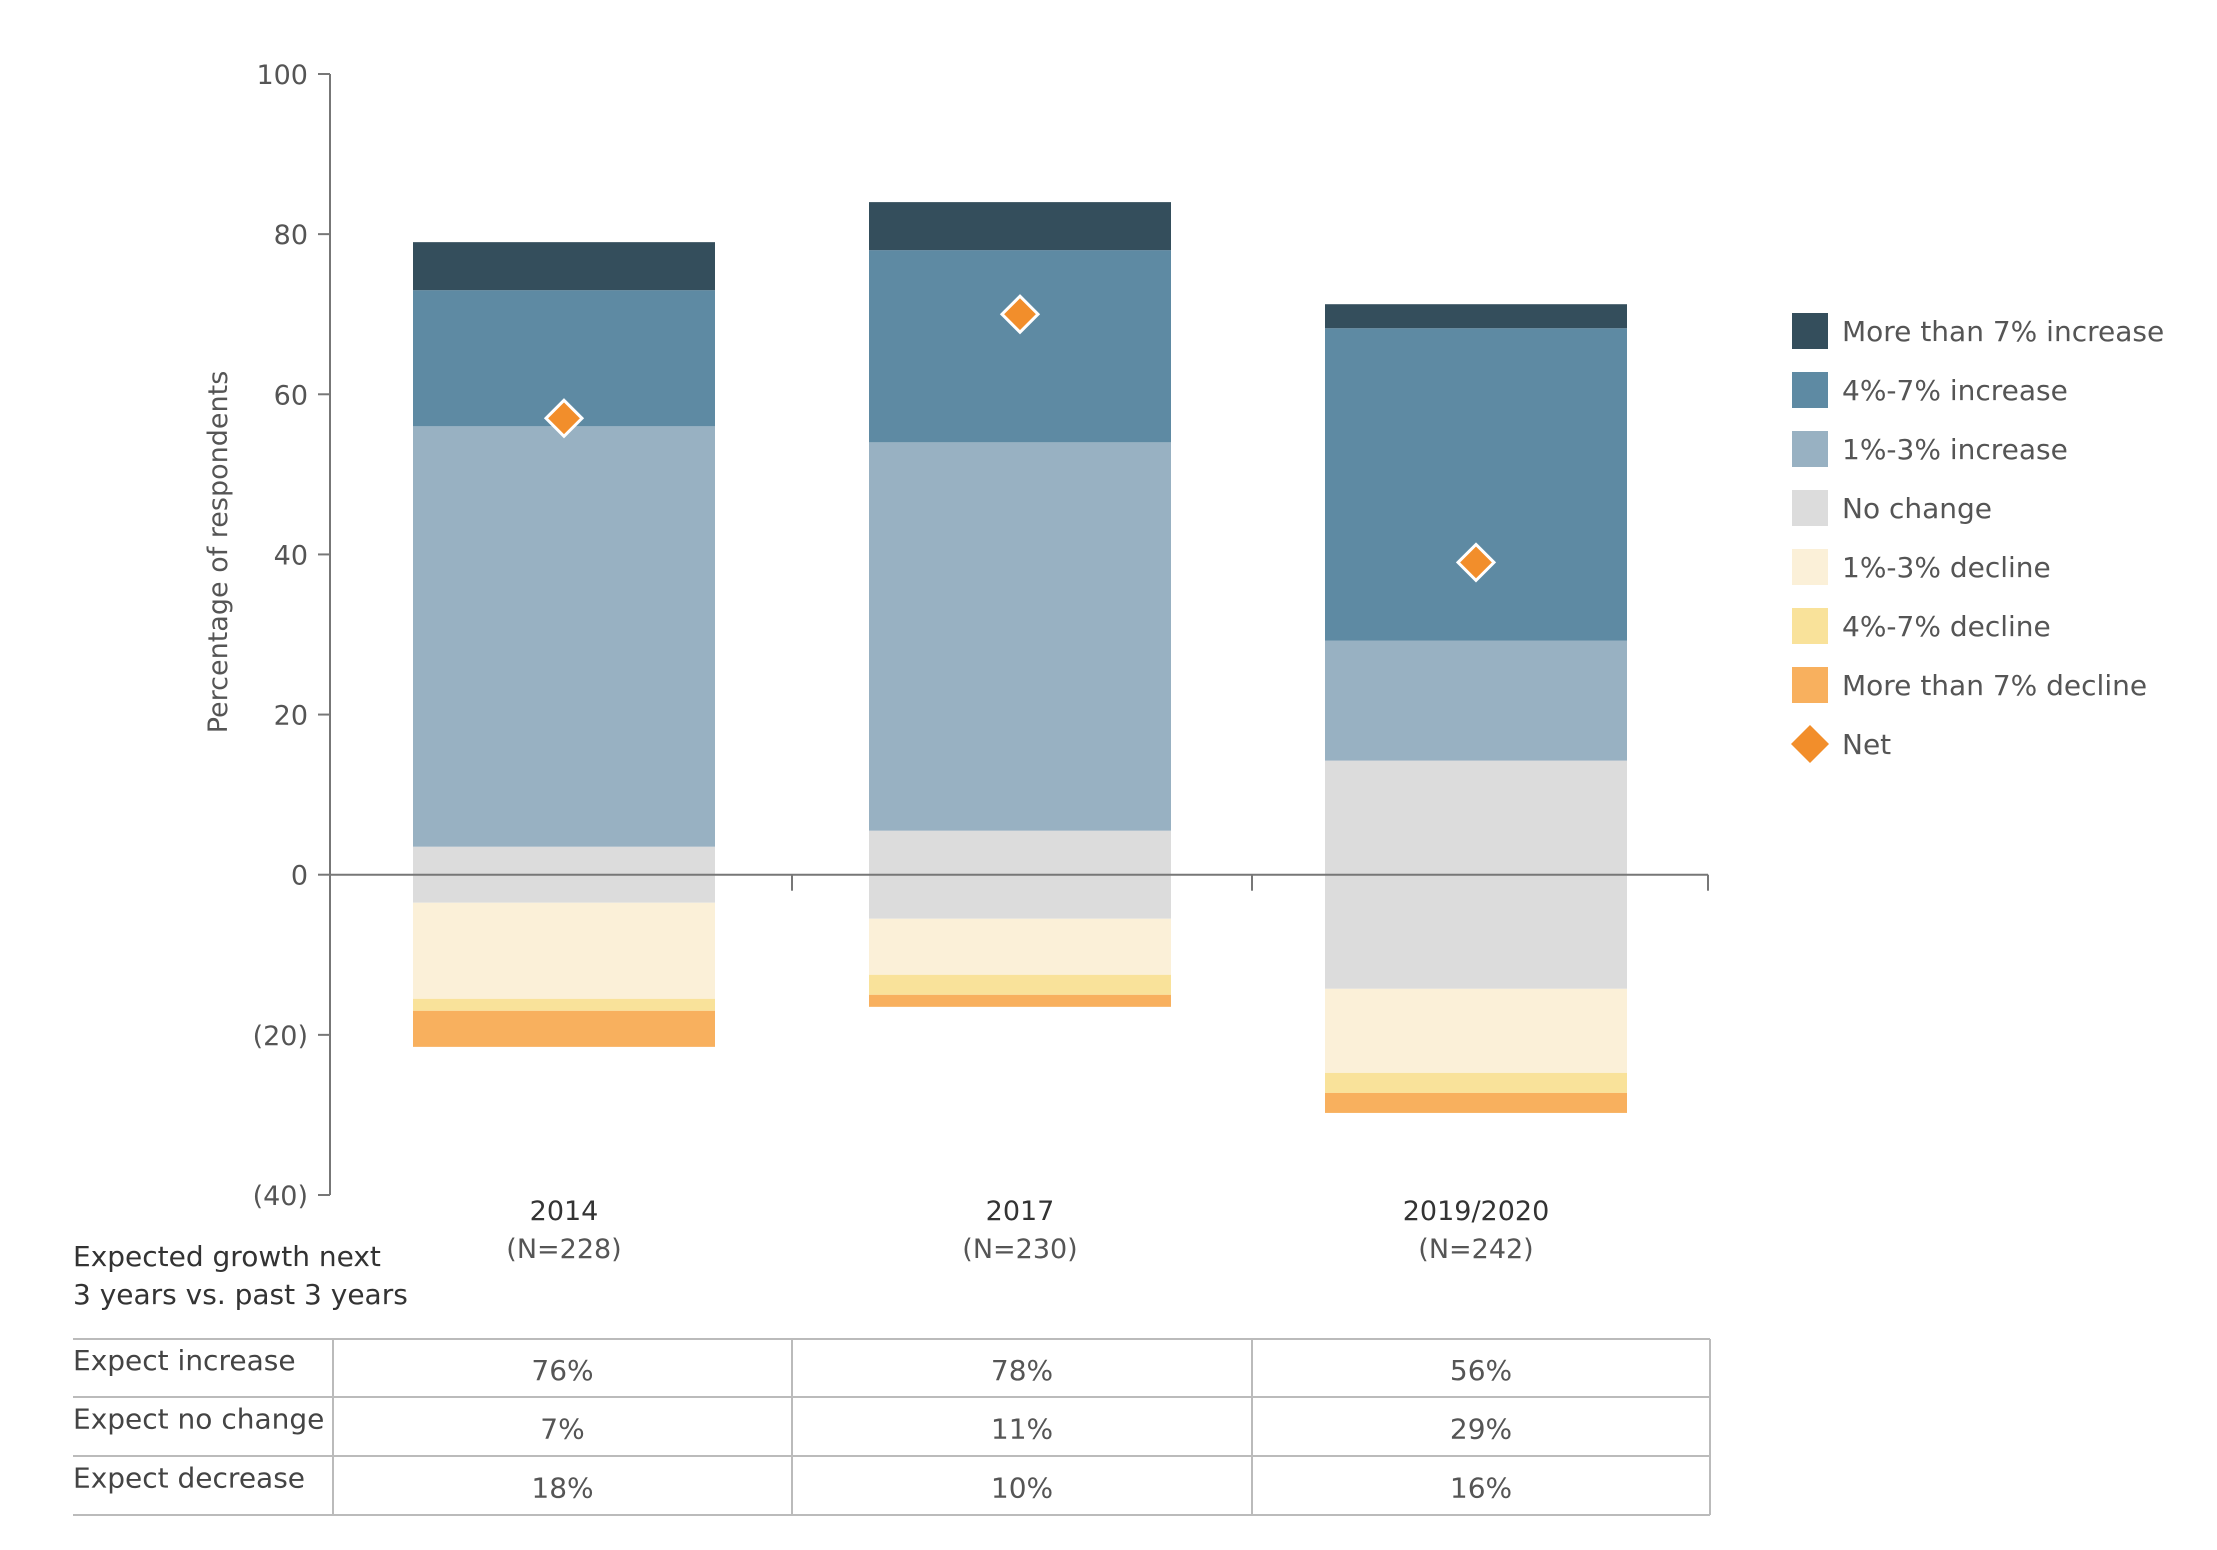 Image resolution: width=2217 pixels, height=1550 pixels. Describe the element at coordinates (280, 1036) in the screenshot. I see `y-tick-label: (20)` at that location.